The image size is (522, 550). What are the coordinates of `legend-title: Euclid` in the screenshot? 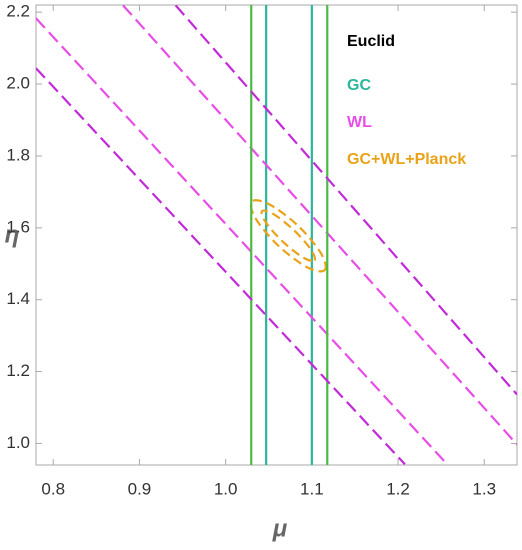 It's located at (371, 41).